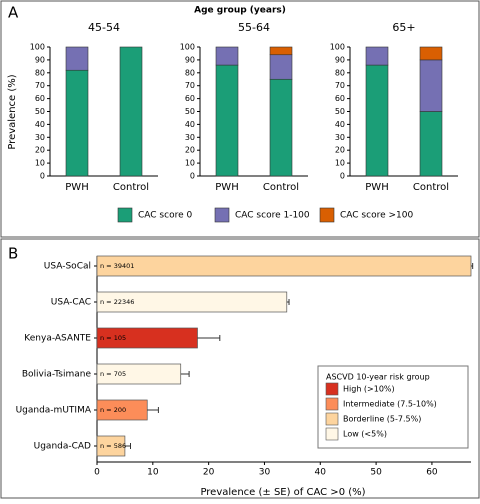 The image size is (480, 504). Describe the element at coordinates (282, 492) in the screenshot. I see `x-axis-label: Prevalence (± SE) of CAC >0 (%)` at that location.